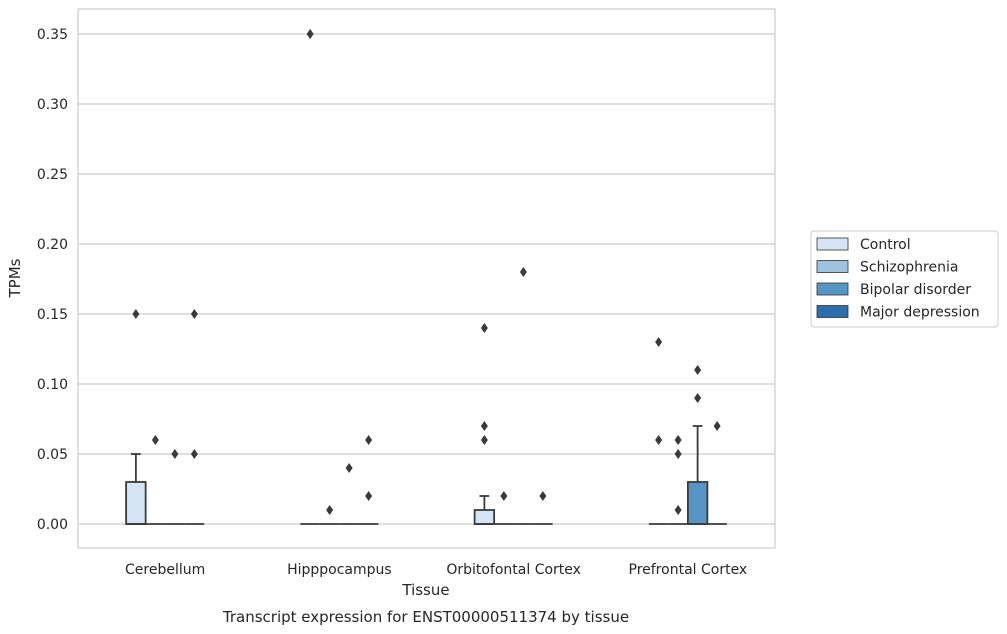  I want to click on y-tick-label: 0.10, so click(52, 385).